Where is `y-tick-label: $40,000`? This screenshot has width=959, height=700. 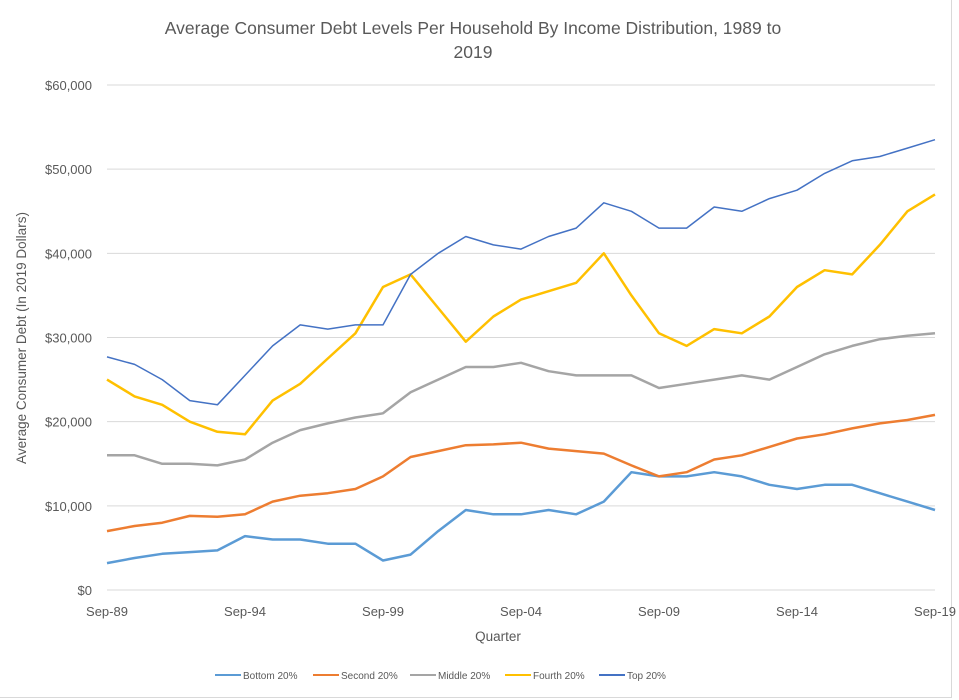 y-tick-label: $40,000 is located at coordinates (68, 253).